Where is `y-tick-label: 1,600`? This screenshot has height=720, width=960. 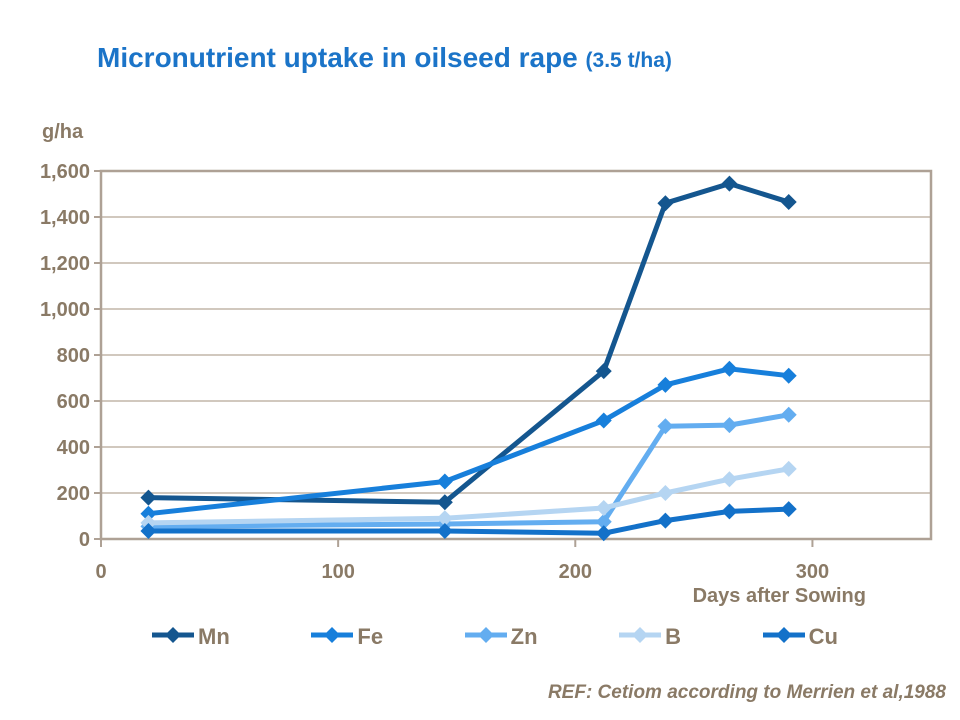
y-tick-label: 1,600 is located at coordinates (65, 172).